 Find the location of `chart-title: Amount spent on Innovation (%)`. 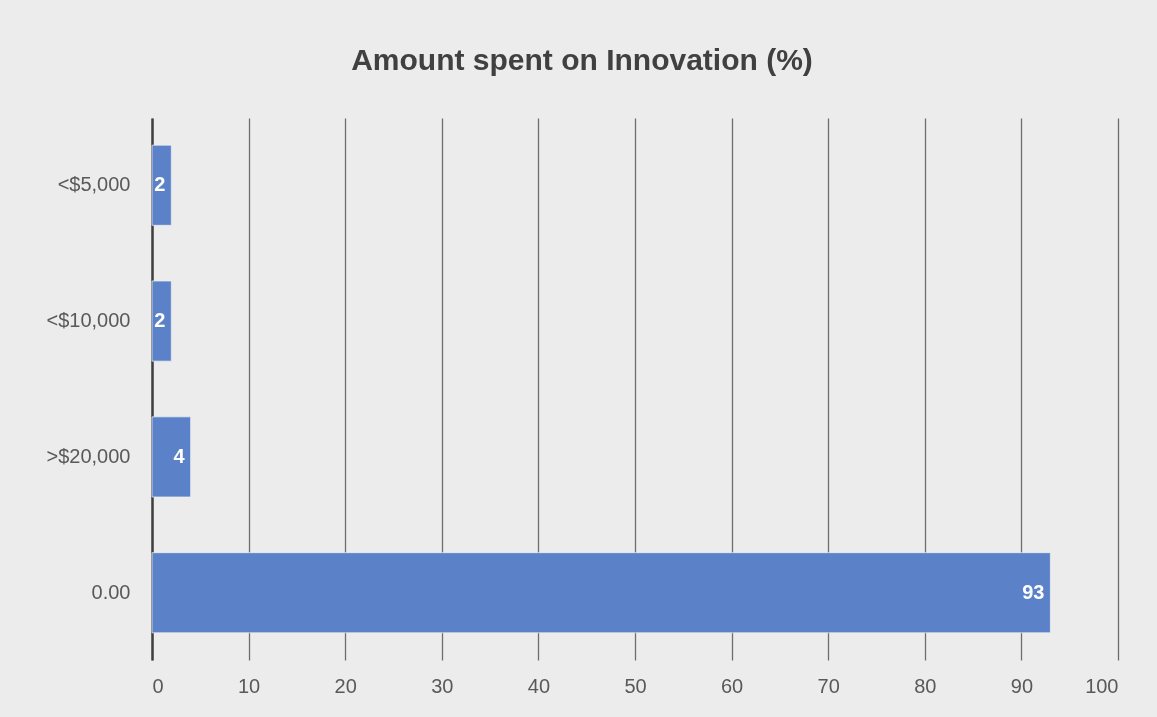

chart-title: Amount spent on Innovation (%) is located at coordinates (582, 59).